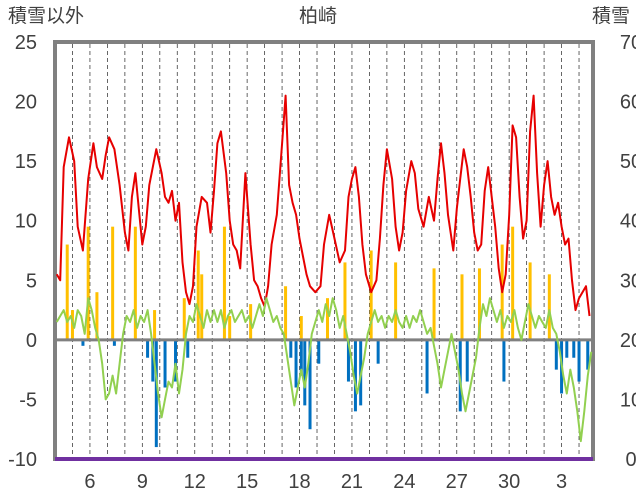 This screenshot has height=501, width=636. Describe the element at coordinates (509, 482) in the screenshot. I see `x-tick-label: 30` at that location.